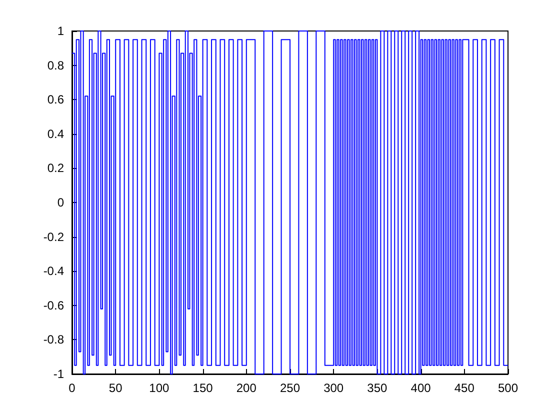 Image resolution: width=560 pixels, height=420 pixels. I want to click on y-tick-label: -1, so click(58, 374).